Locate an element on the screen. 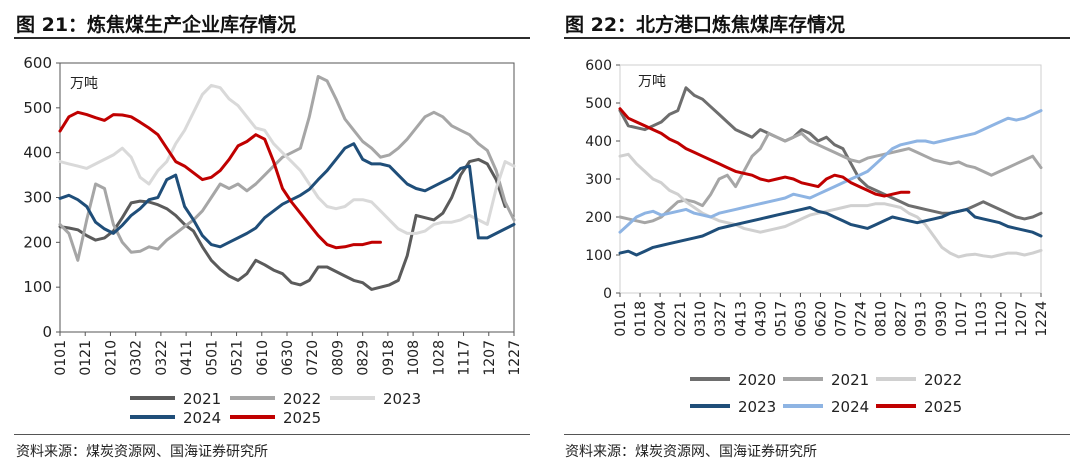  x-tick-label: 0930 is located at coordinates (942, 319).